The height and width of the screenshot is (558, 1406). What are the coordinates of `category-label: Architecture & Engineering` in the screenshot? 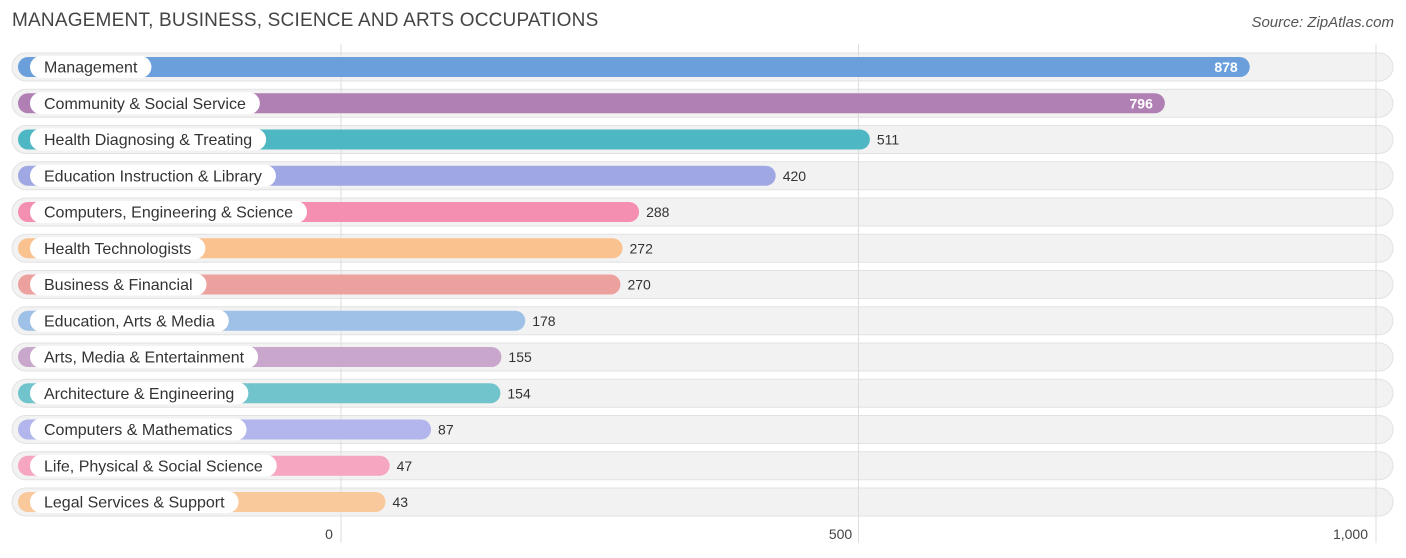 It's located at (139, 394).